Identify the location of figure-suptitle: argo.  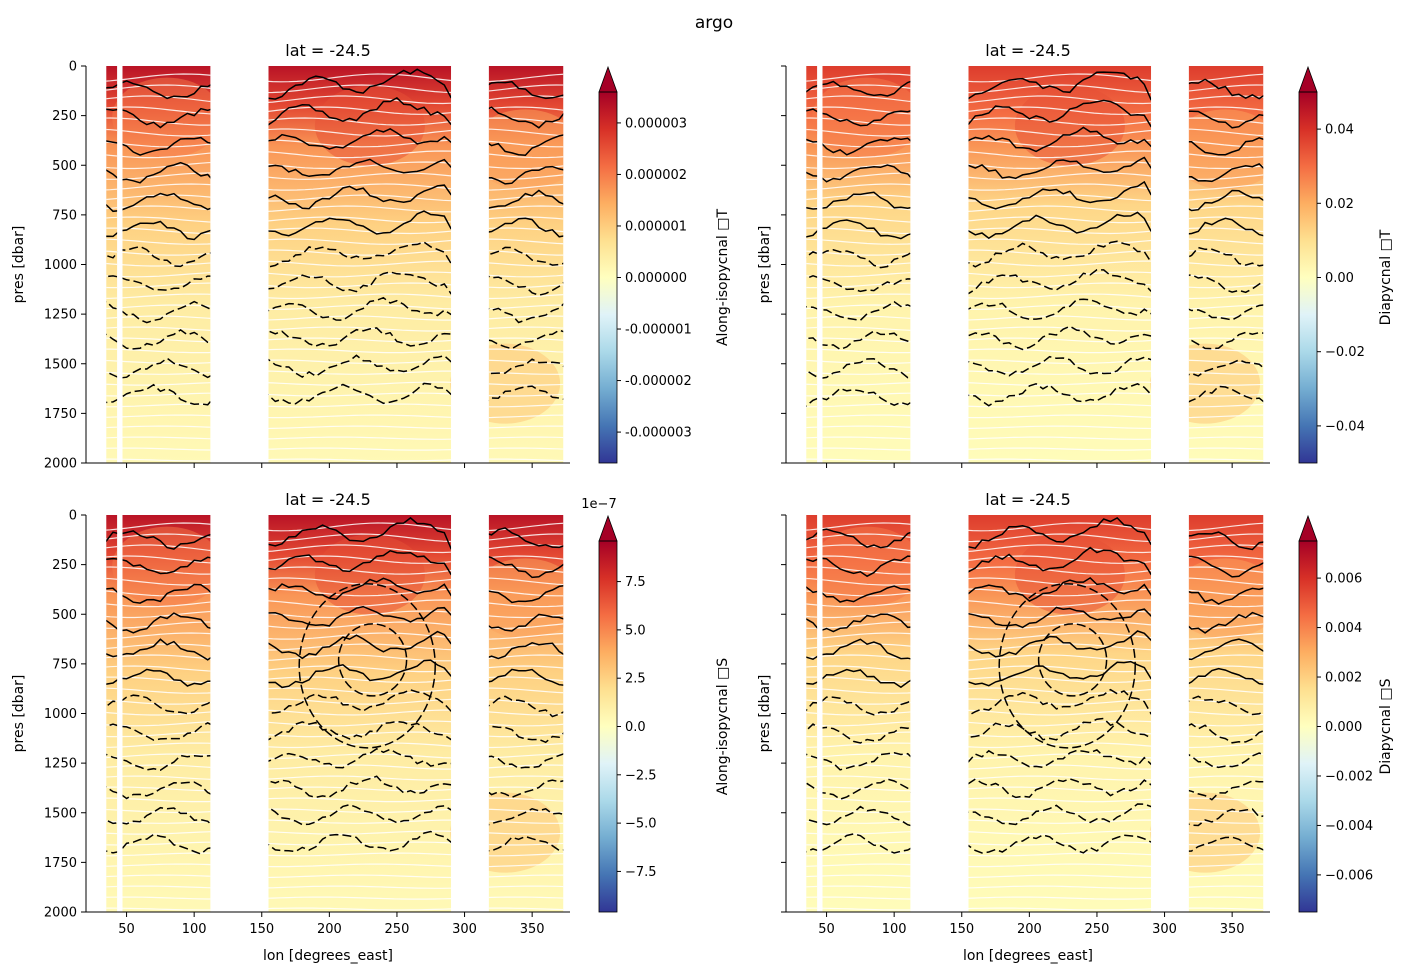
(714, 23).